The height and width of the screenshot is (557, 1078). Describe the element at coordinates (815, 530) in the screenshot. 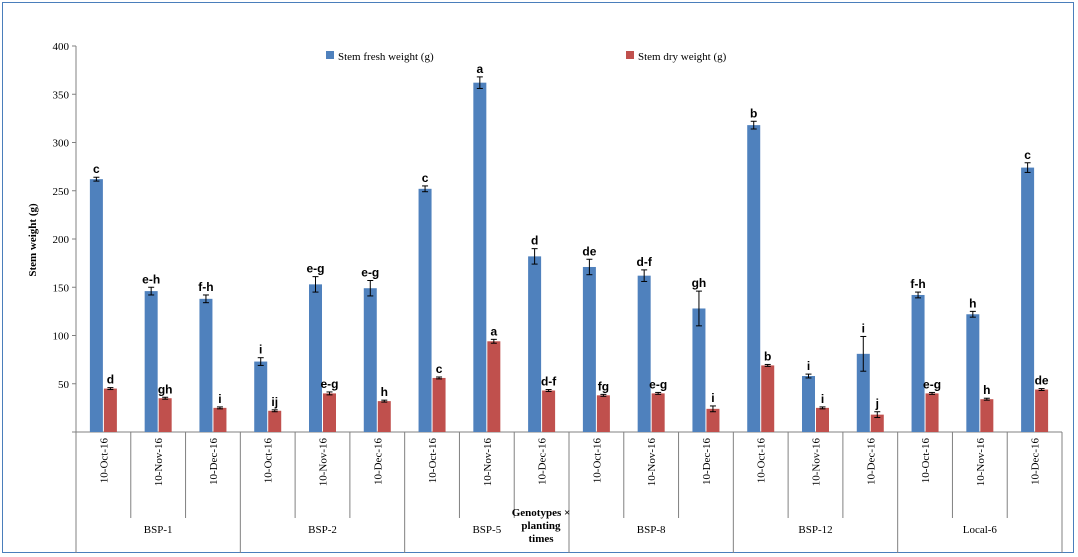

I see `group-label: BSP-12` at that location.